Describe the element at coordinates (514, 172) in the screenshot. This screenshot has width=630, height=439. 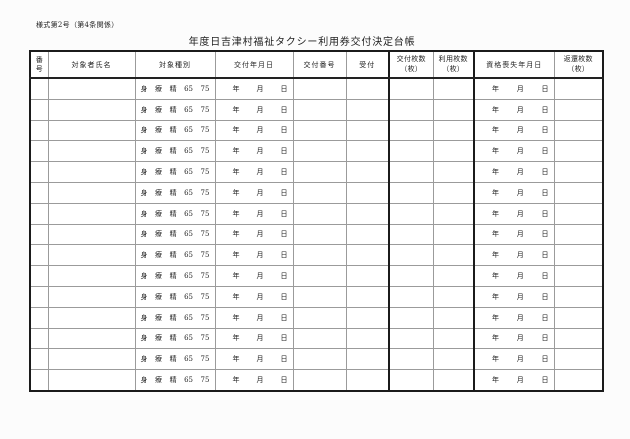
I see `cell-loss-date-placeholders: 年月日` at that location.